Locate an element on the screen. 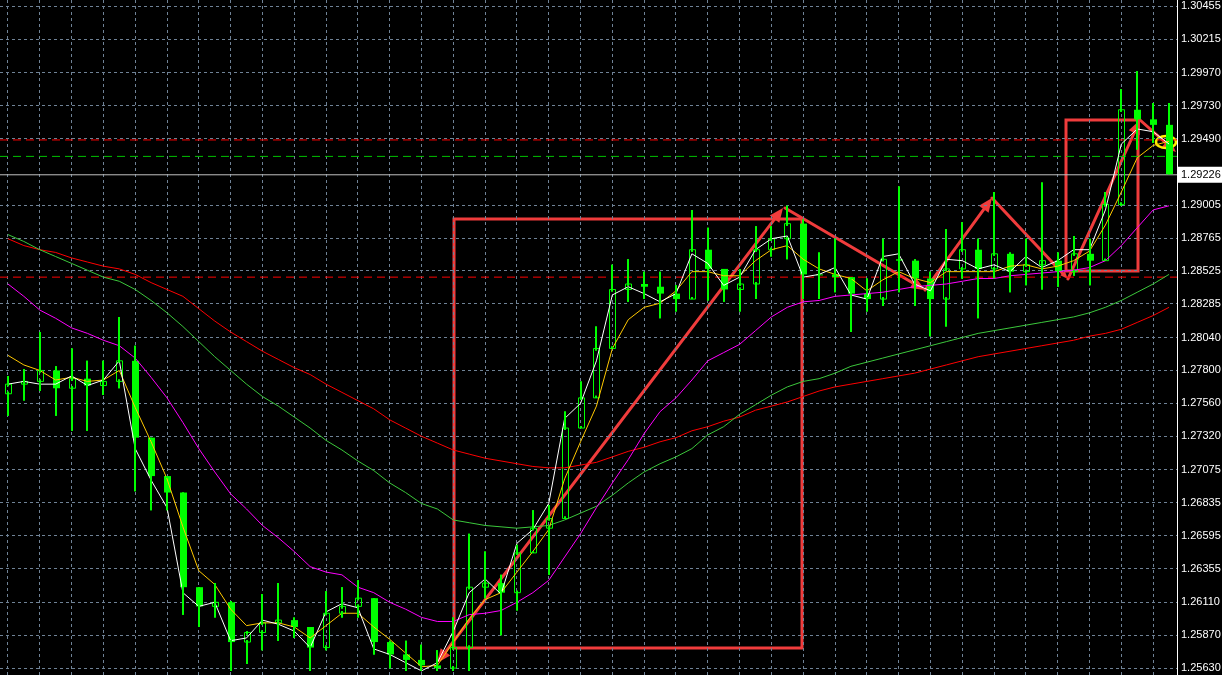 Image resolution: width=1222 pixels, height=675 pixels. y-tick-label: 1.28765 is located at coordinates (1201, 237).